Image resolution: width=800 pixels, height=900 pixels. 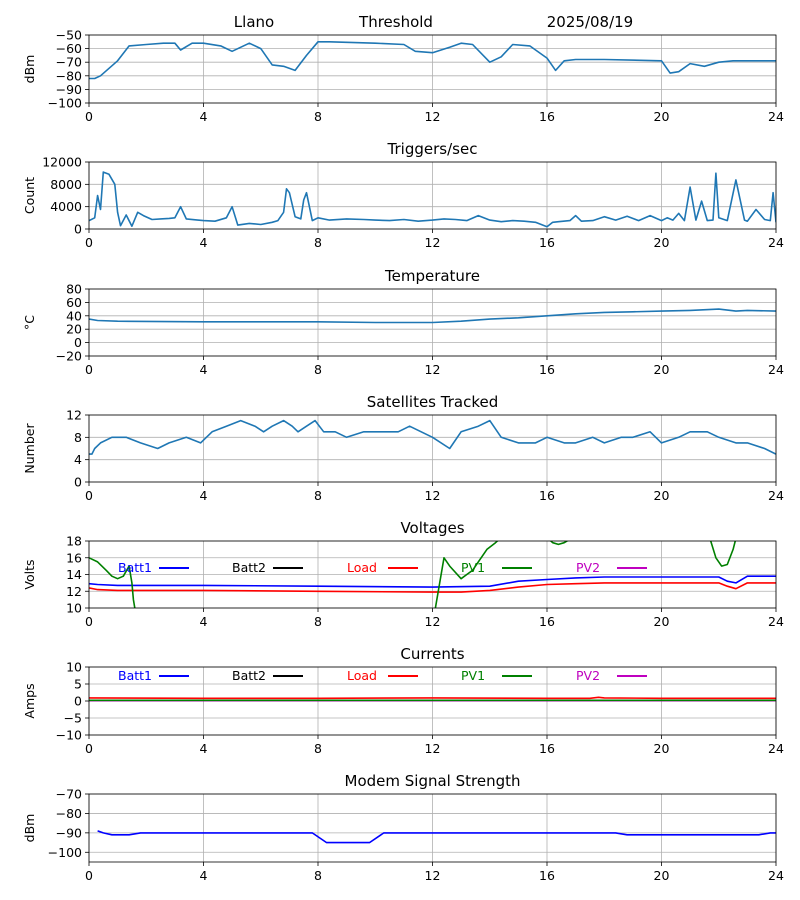 What do you see at coordinates (74, 541) in the screenshot?
I see `y-tick-label: 18` at bounding box center [74, 541].